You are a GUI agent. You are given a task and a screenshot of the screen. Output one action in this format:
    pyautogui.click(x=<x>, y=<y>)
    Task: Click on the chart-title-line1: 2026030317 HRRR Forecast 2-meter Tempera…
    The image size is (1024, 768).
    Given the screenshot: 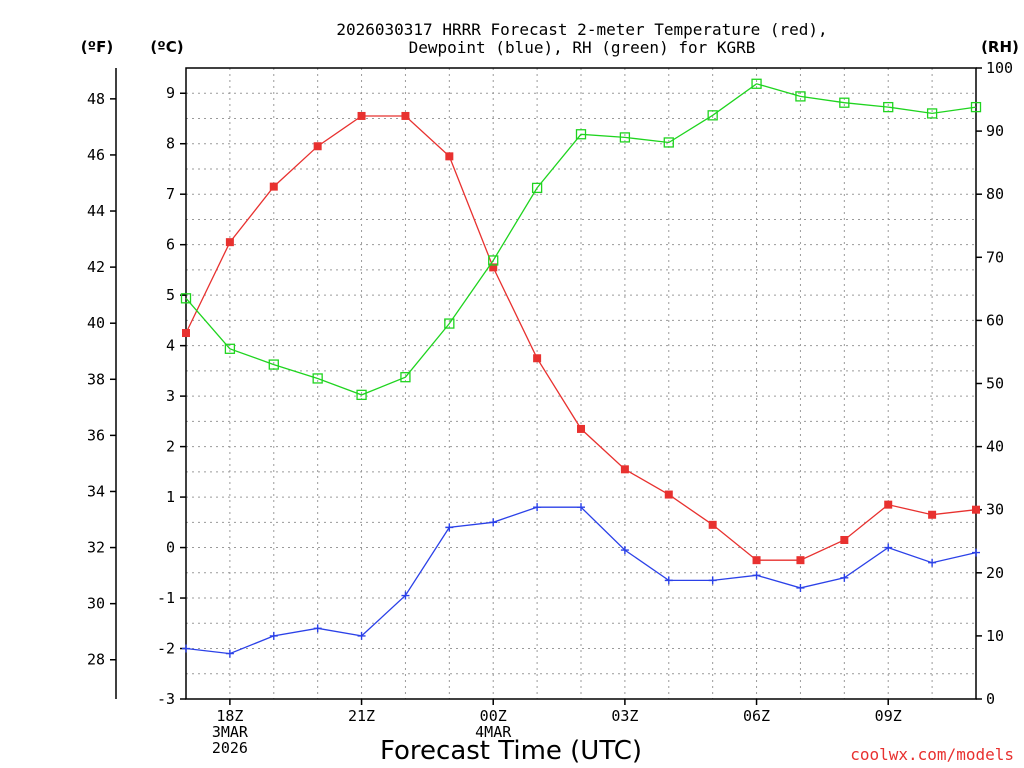 What is the action you would take?
    pyautogui.click(x=581, y=29)
    